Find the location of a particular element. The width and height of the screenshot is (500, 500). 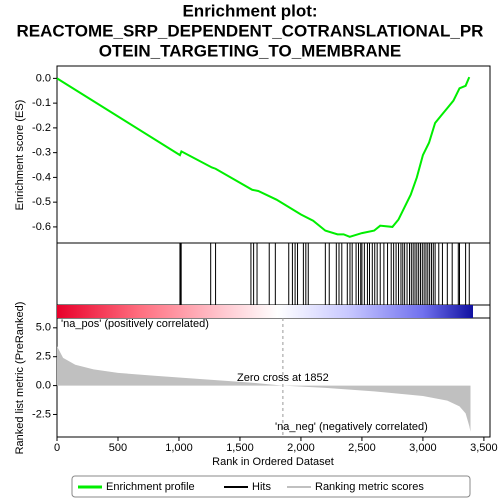

y-tick-label: -0.1 is located at coordinates (41, 103).